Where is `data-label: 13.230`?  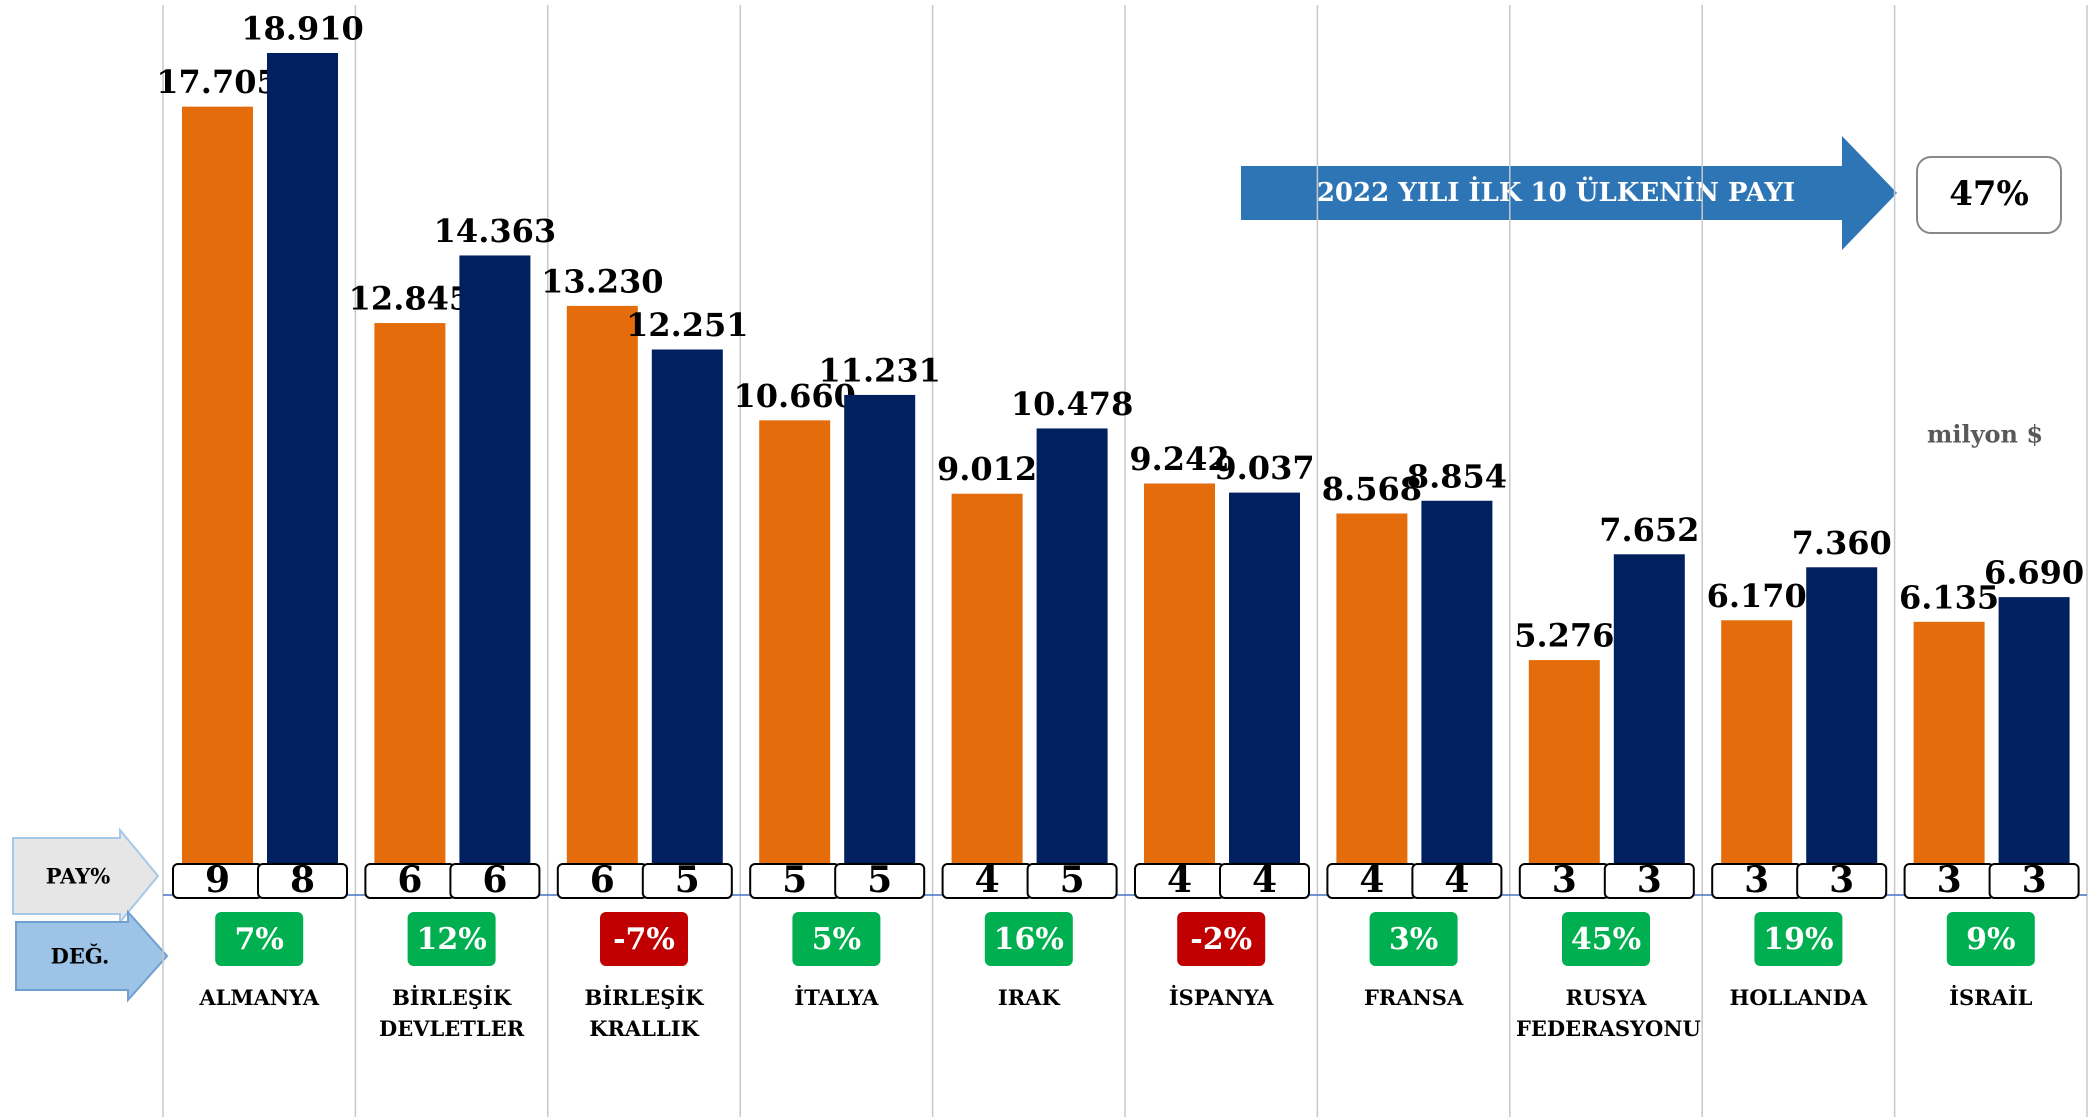 data-label: 13.230 is located at coordinates (602, 281).